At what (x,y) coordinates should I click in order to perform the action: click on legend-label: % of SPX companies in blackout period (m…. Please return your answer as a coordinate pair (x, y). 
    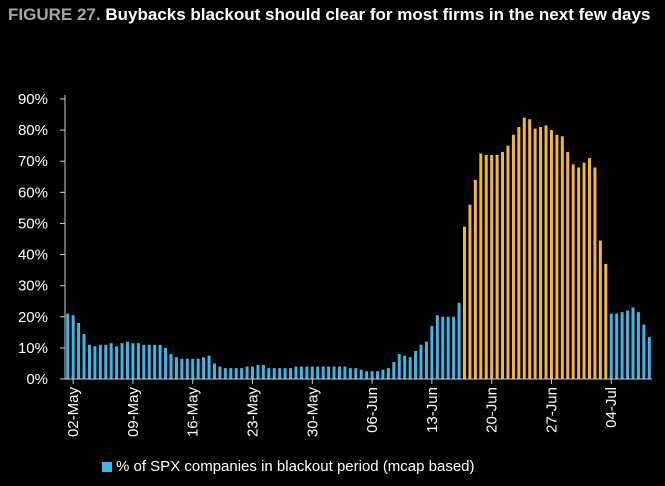
    Looking at the image, I should click on (295, 466).